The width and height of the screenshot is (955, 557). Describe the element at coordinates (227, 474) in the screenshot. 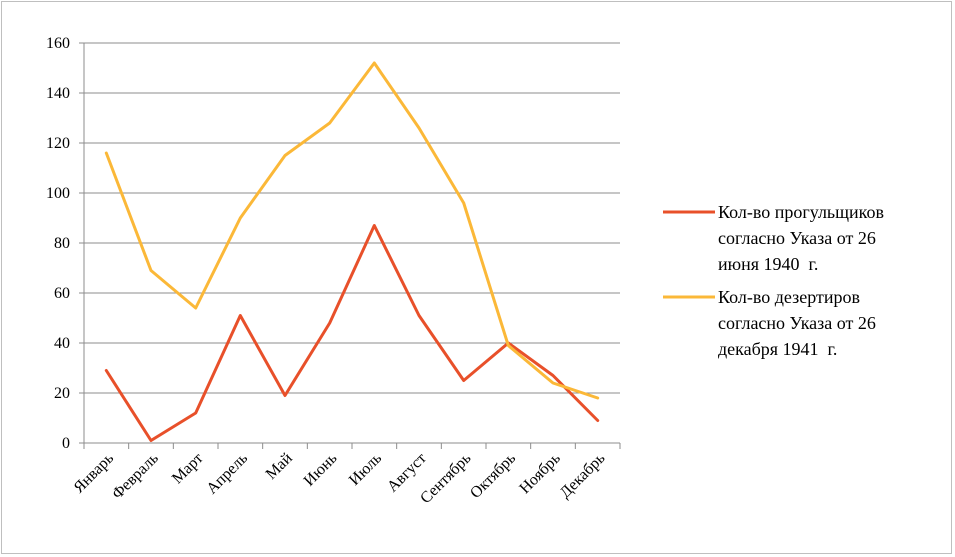

I see `x-tick-label: Апрель` at that location.